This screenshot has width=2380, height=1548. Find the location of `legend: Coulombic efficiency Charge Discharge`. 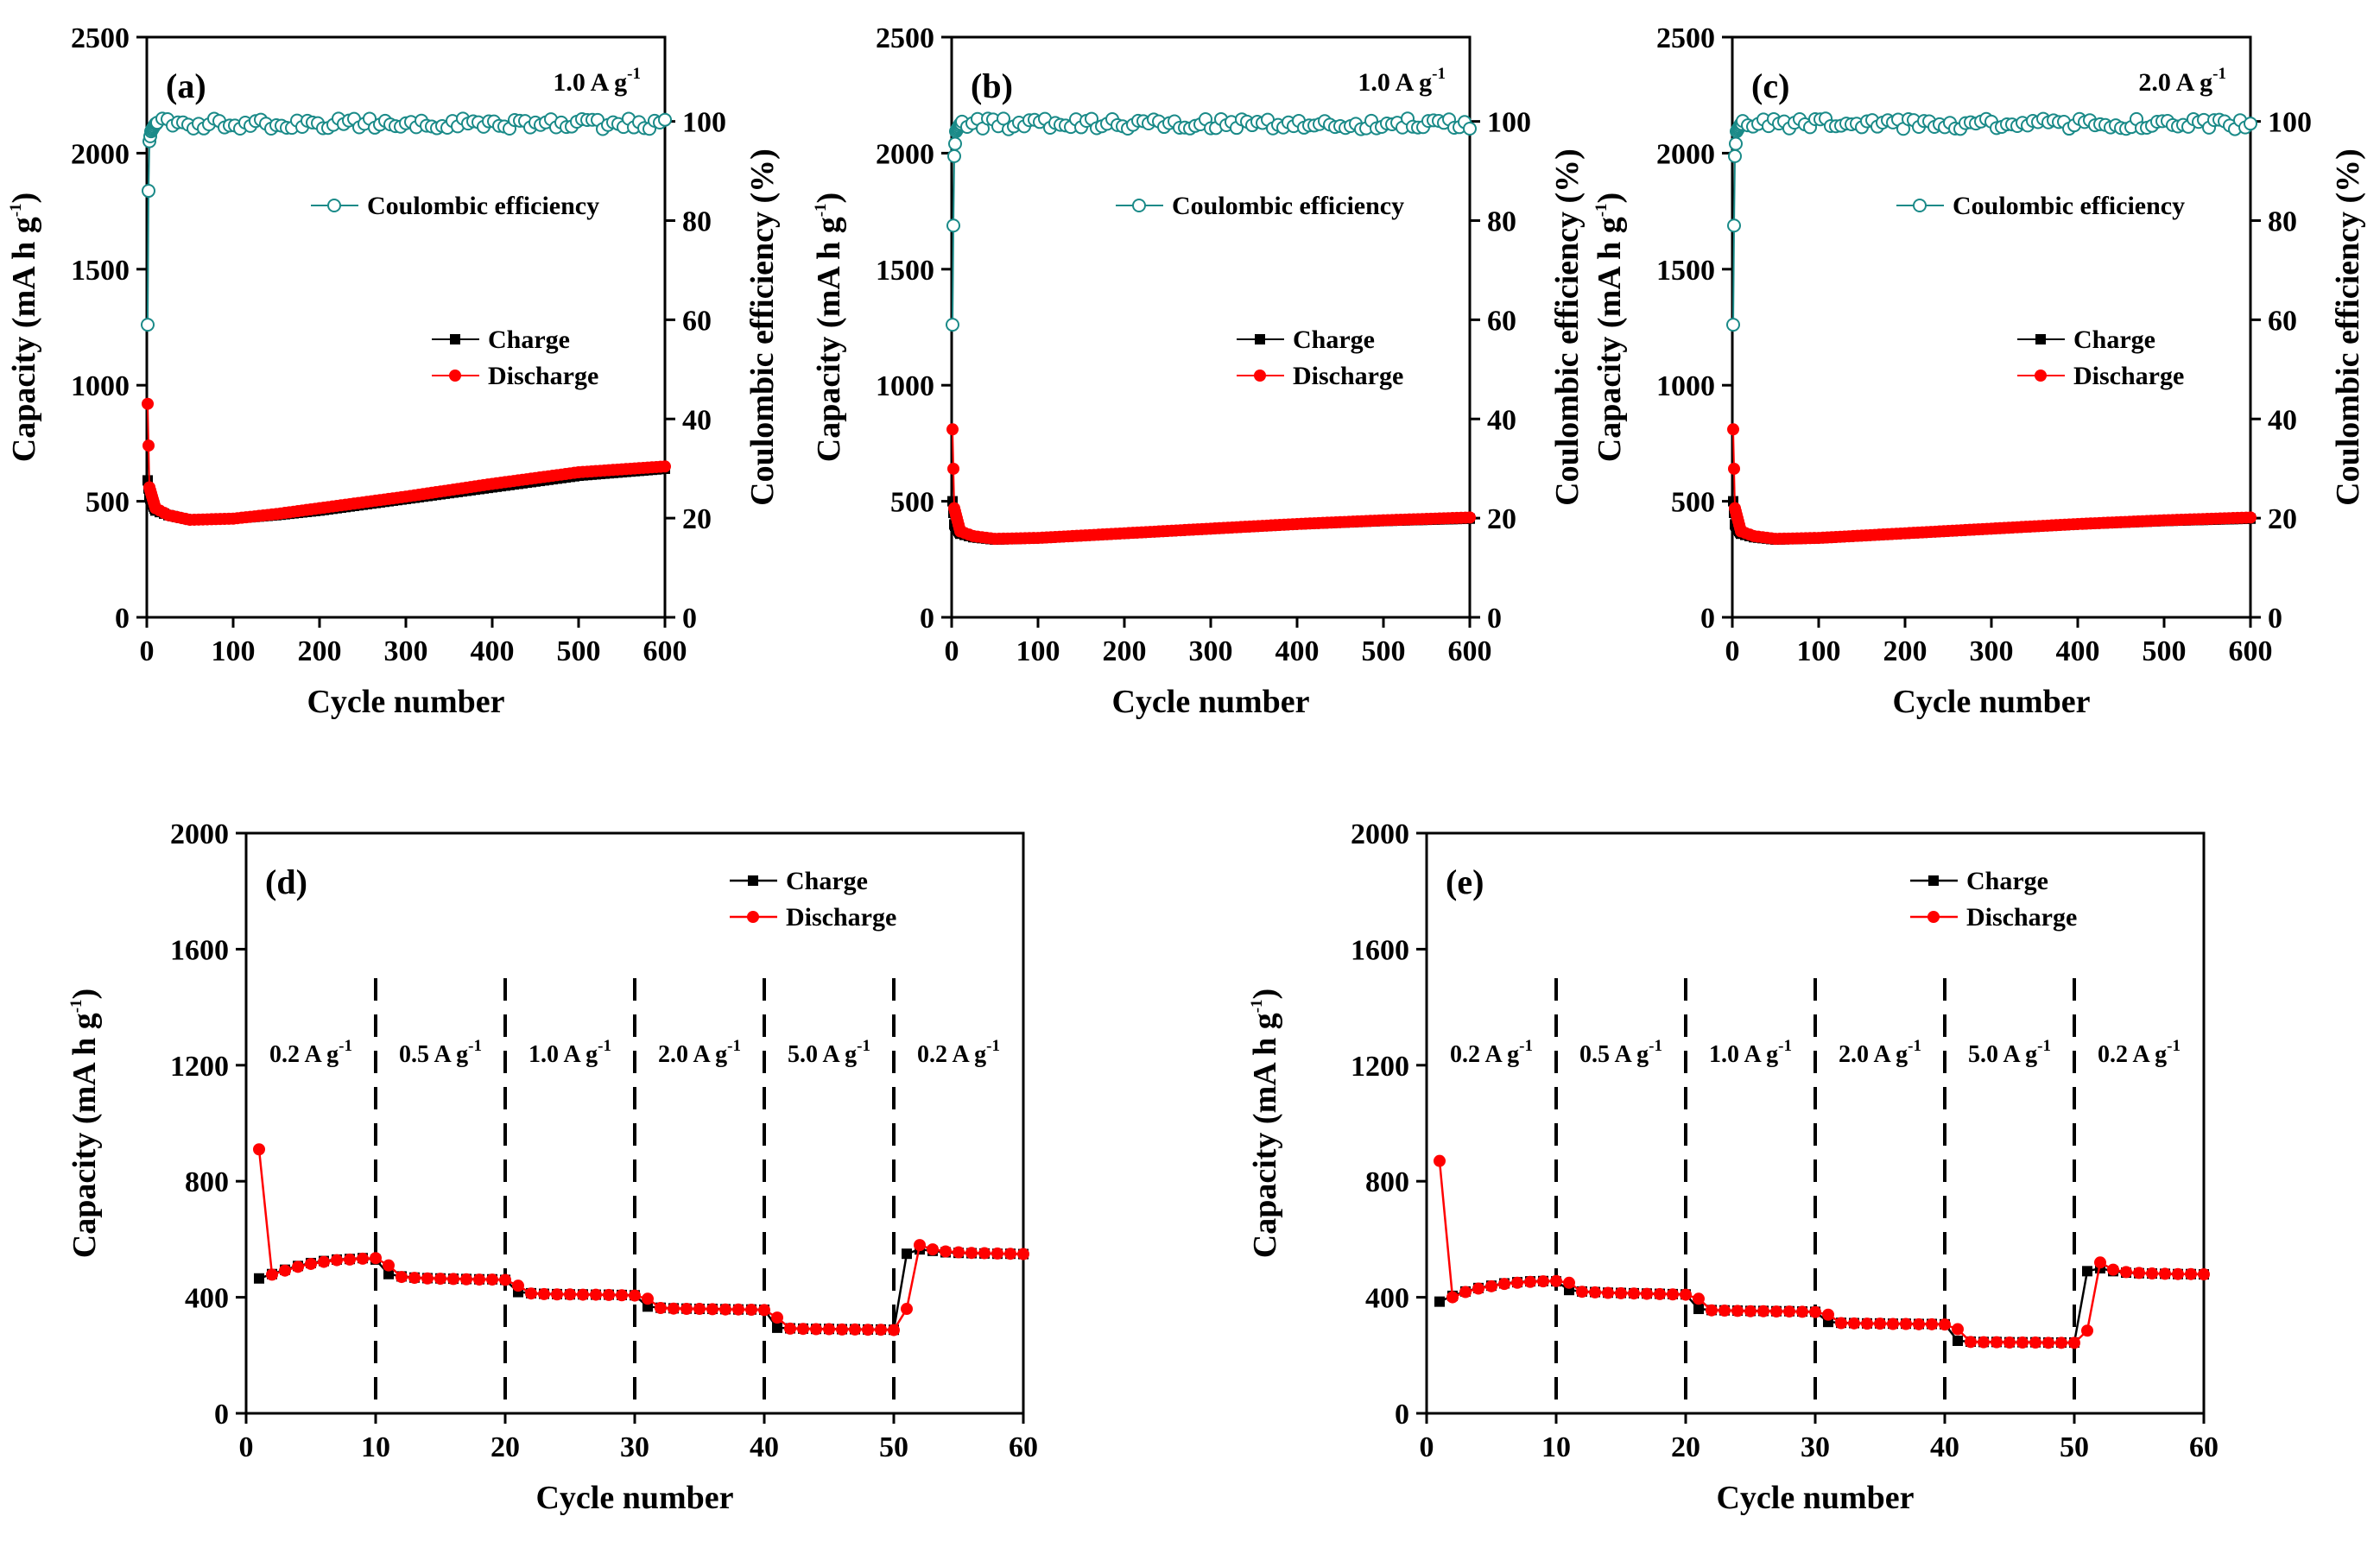

legend: Coulombic efficiency Charge Discharge is located at coordinates (2041, 291).